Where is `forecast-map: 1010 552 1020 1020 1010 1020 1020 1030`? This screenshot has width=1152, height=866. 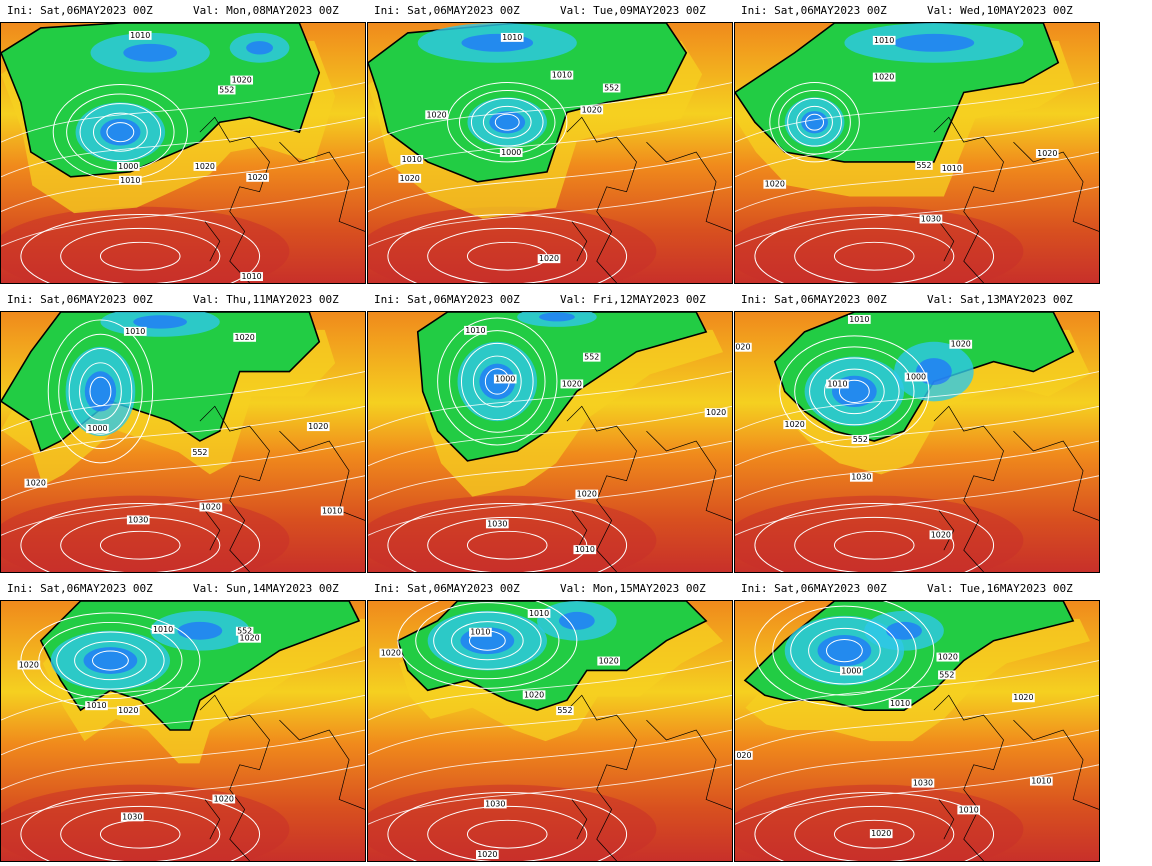 forecast-map: 1010 552 1020 1020 1010 1020 1020 1030 is located at coordinates (183, 731).